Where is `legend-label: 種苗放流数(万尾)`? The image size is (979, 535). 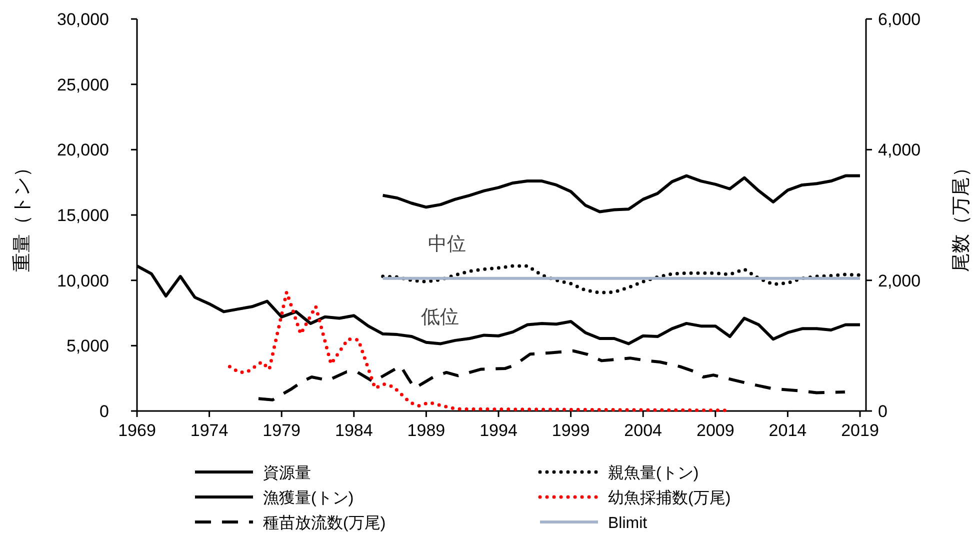
legend-label: 種苗放流数(万尾) is located at coordinates (324, 523).